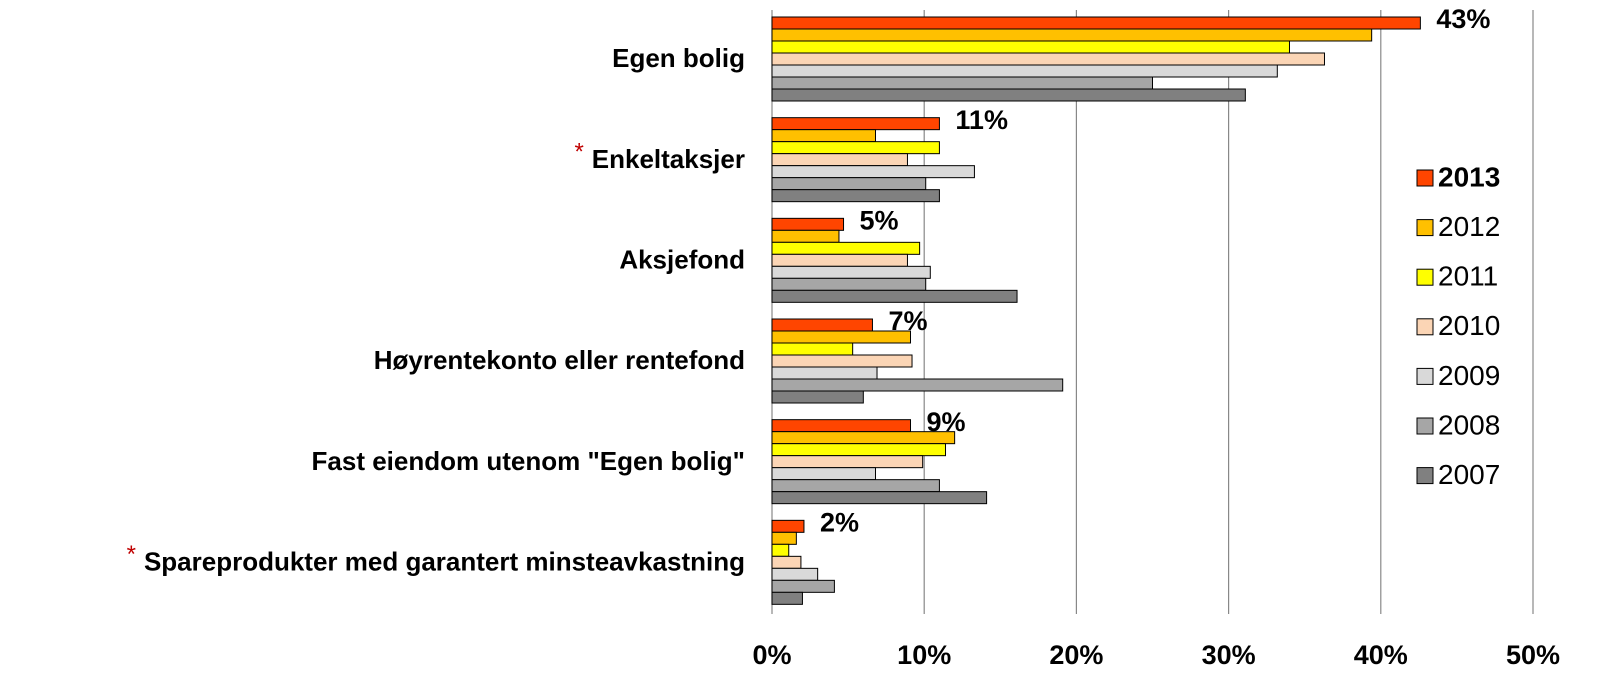  Describe the element at coordinates (924, 655) in the screenshot. I see `x-tick-label: 10%` at that location.